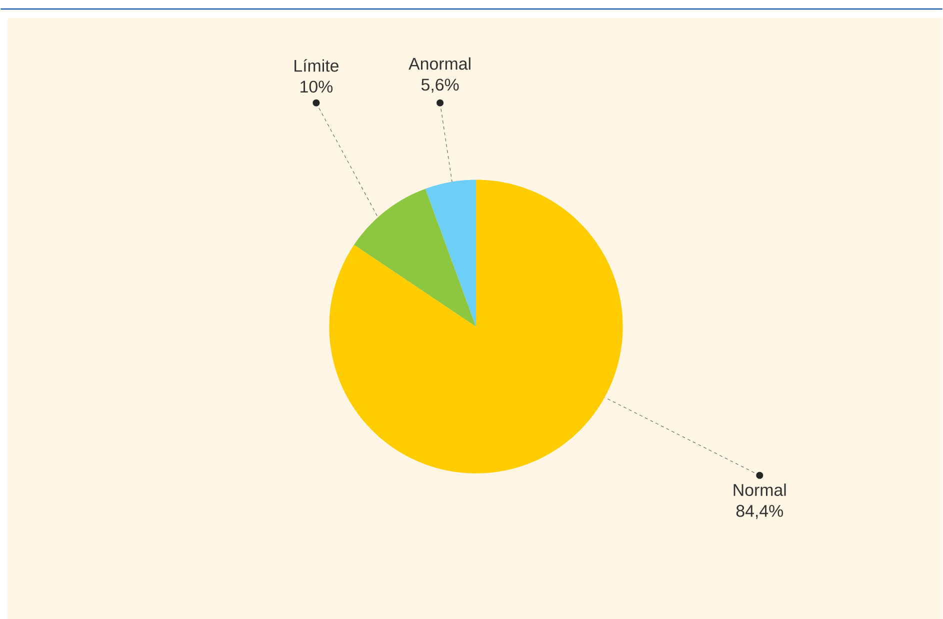  Describe the element at coordinates (316, 65) in the screenshot. I see `slice-label: Límite` at that location.